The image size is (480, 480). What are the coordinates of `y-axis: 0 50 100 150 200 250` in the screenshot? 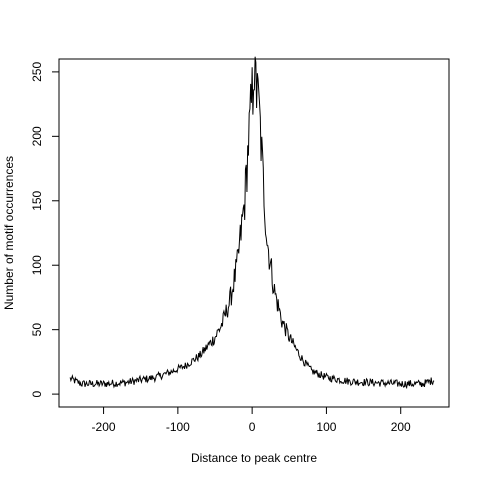 It's located at (45, 229).